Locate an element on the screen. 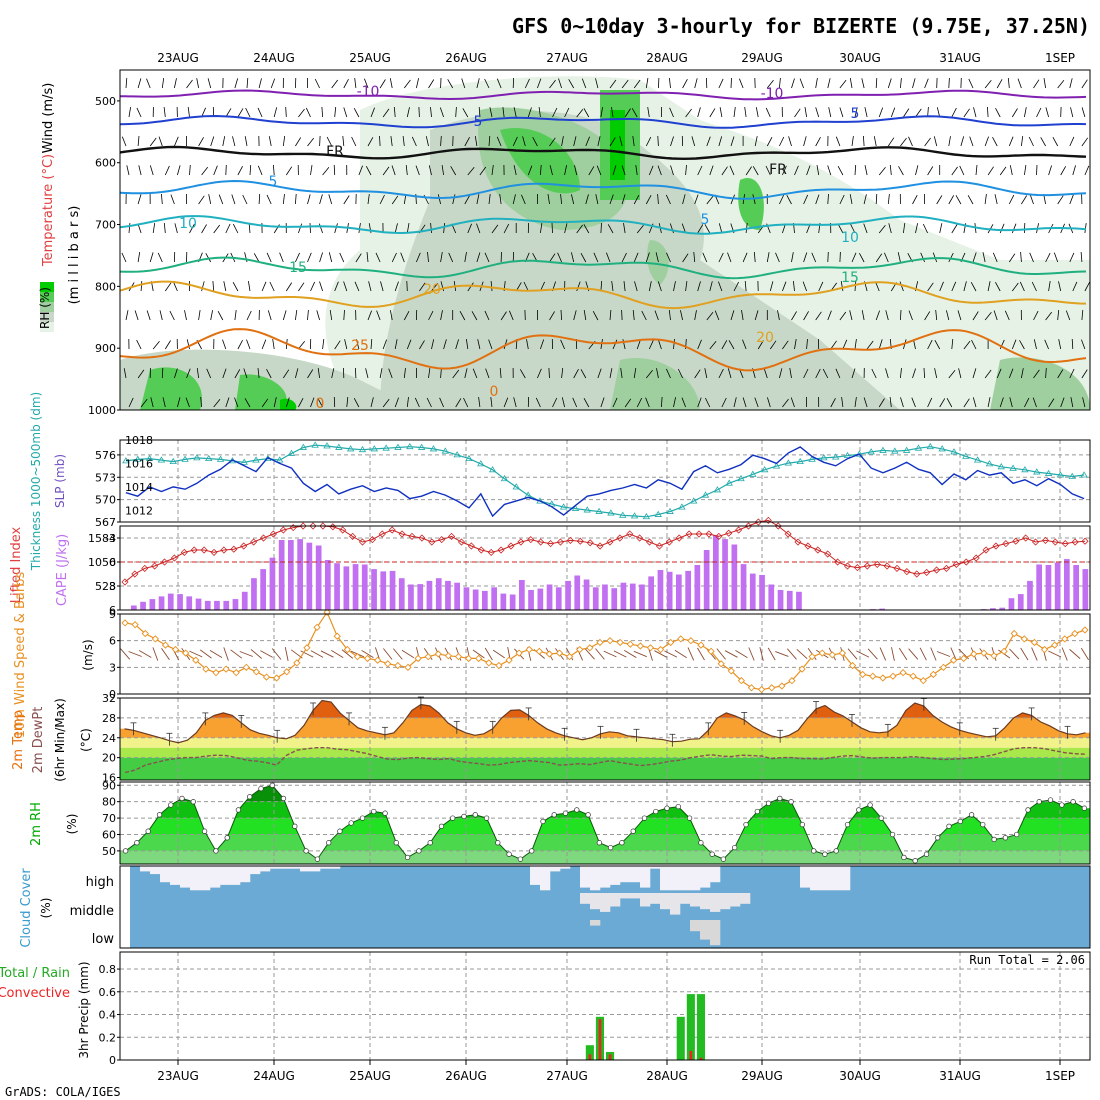 This screenshot has height=1100, width=1100. cloud-middle-cell is located at coordinates (655, 898).